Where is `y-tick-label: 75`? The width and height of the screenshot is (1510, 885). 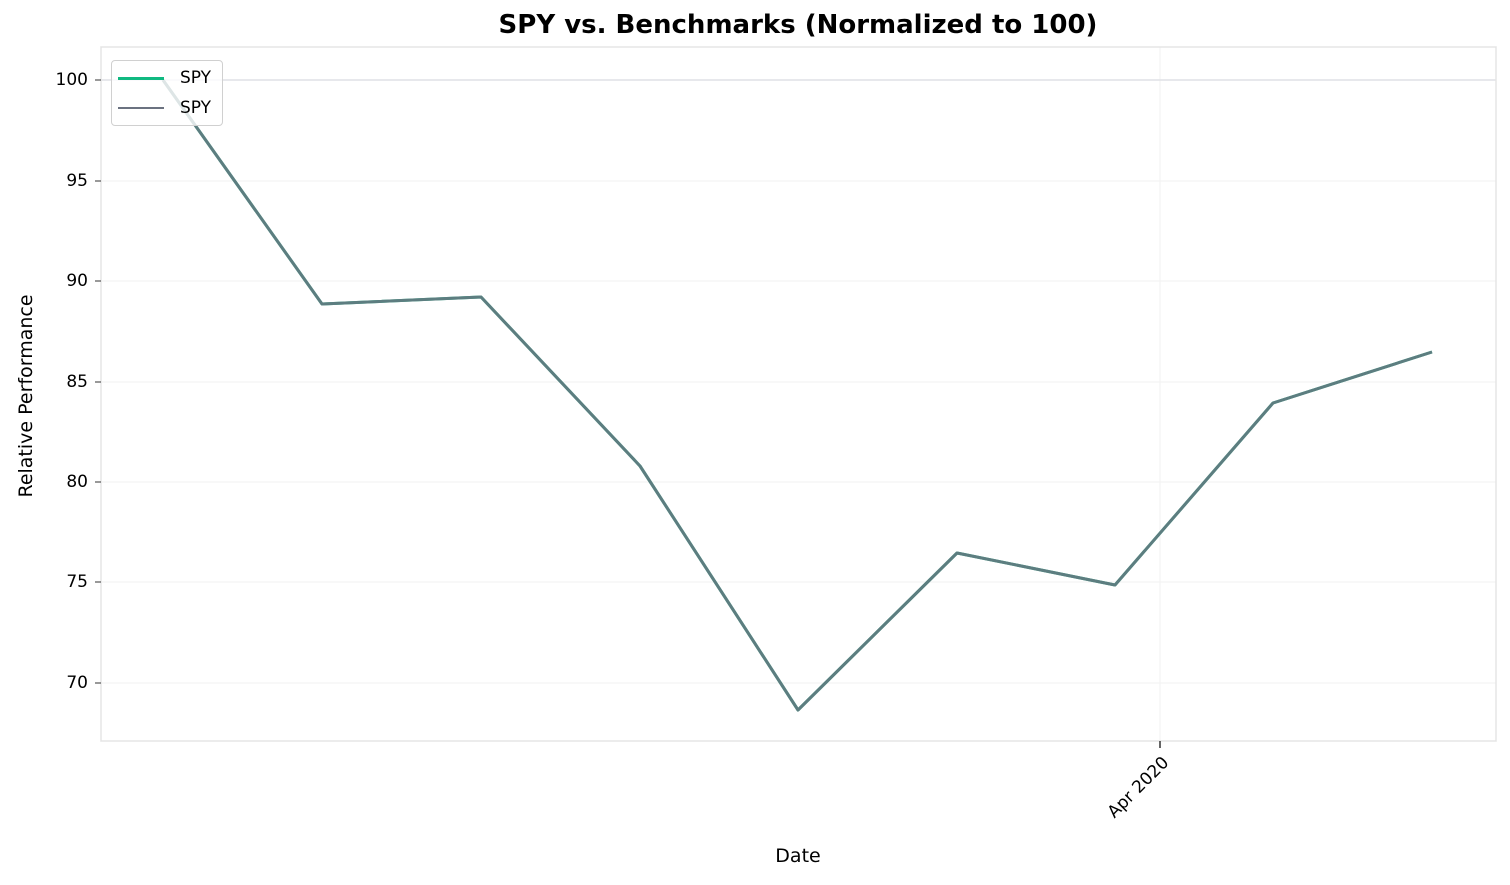
y-tick-label: 75 is located at coordinates (77, 582).